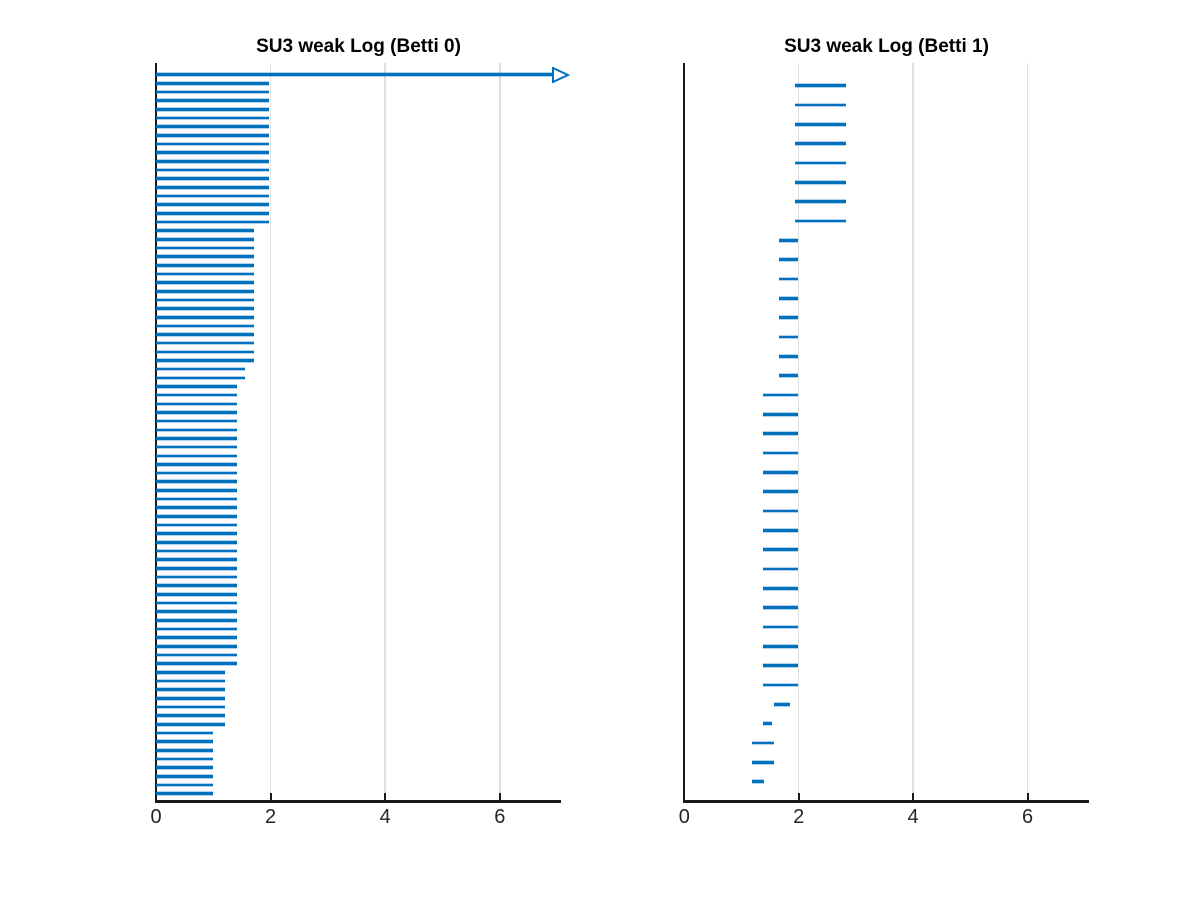 Image resolution: width=1200 pixels, height=900 pixels. Describe the element at coordinates (560, 74) in the screenshot. I see `infinity-arrowhead-icon` at that location.